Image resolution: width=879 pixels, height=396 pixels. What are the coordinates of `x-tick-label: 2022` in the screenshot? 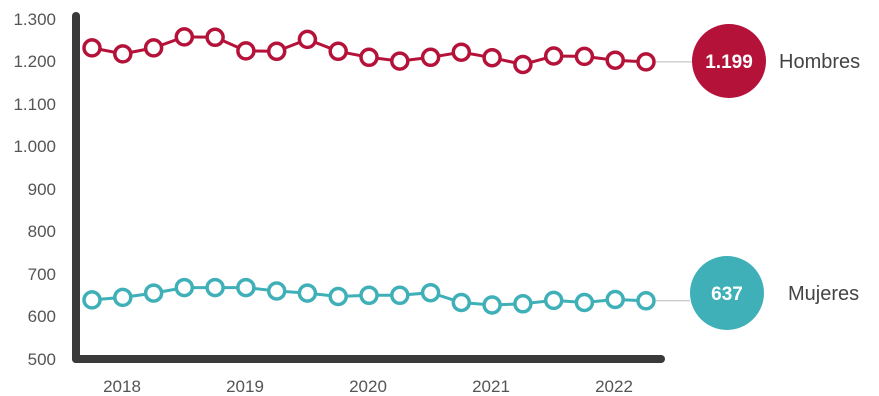 It's located at (614, 386).